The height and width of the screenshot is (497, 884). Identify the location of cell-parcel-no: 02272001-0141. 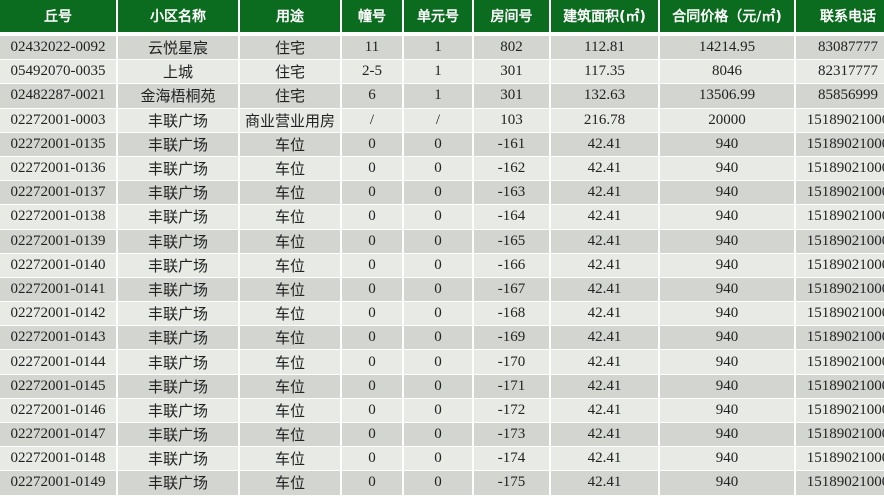
(58, 289).